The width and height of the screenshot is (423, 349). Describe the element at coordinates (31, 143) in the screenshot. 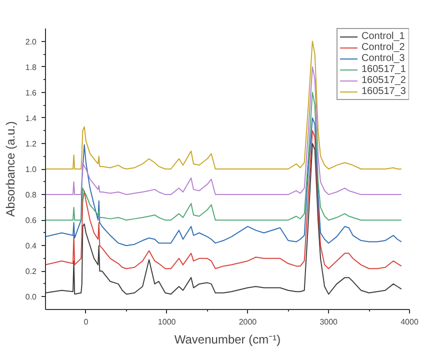

I see `y-tick-label: 1.2` at that location.